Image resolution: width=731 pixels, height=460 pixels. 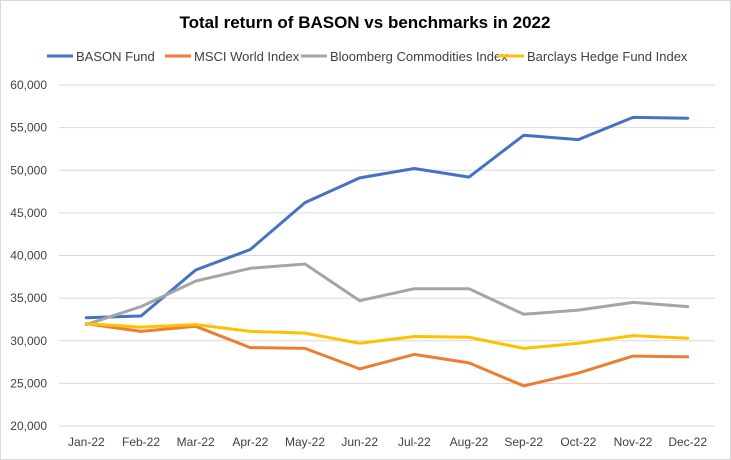 What do you see at coordinates (469, 442) in the screenshot?
I see `x-tick-label: Aug-22` at bounding box center [469, 442].